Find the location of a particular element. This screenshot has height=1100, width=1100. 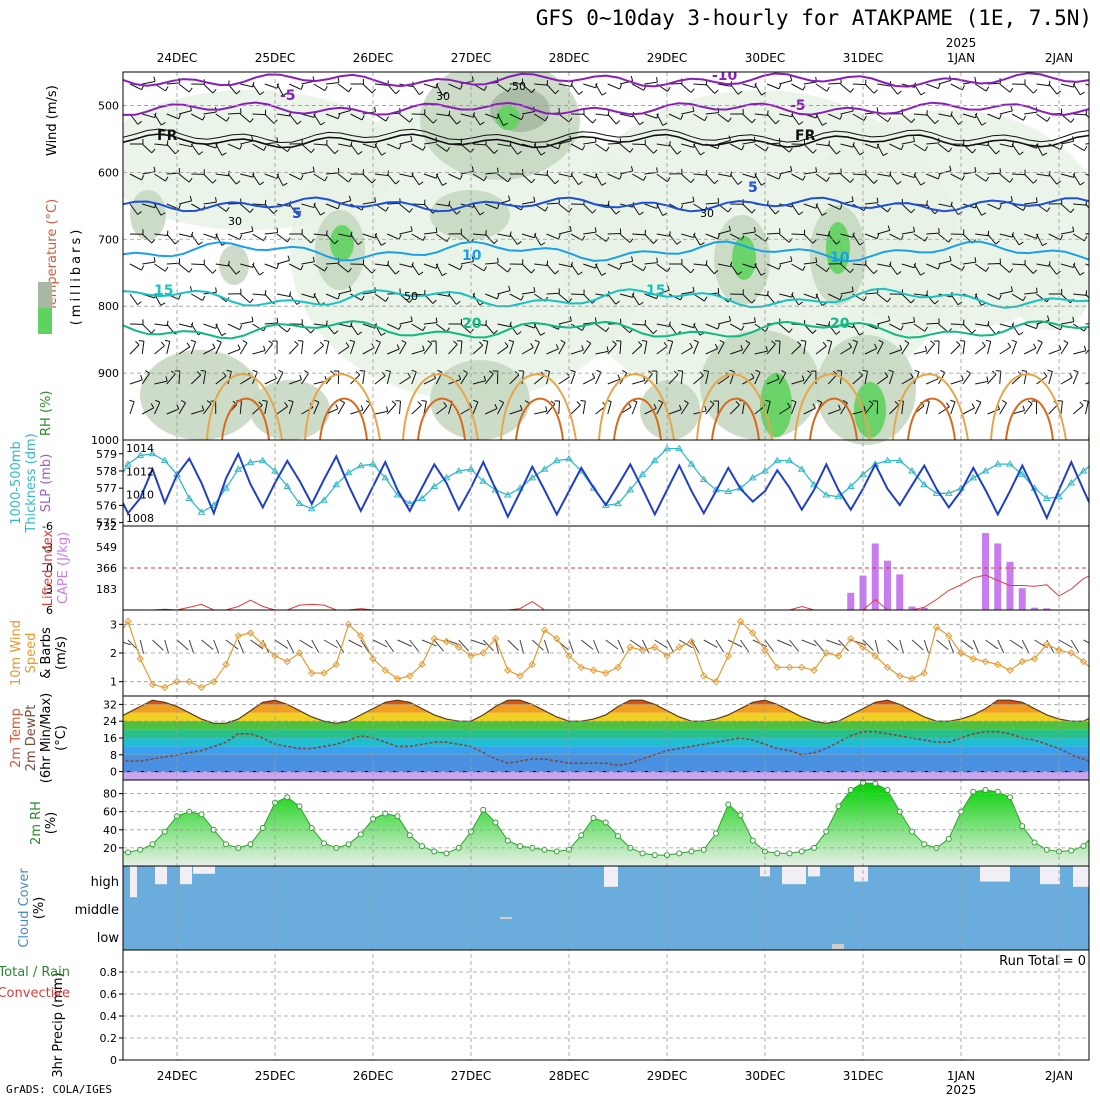

temp-tick-label-32: 32 is located at coordinates (110, 704).